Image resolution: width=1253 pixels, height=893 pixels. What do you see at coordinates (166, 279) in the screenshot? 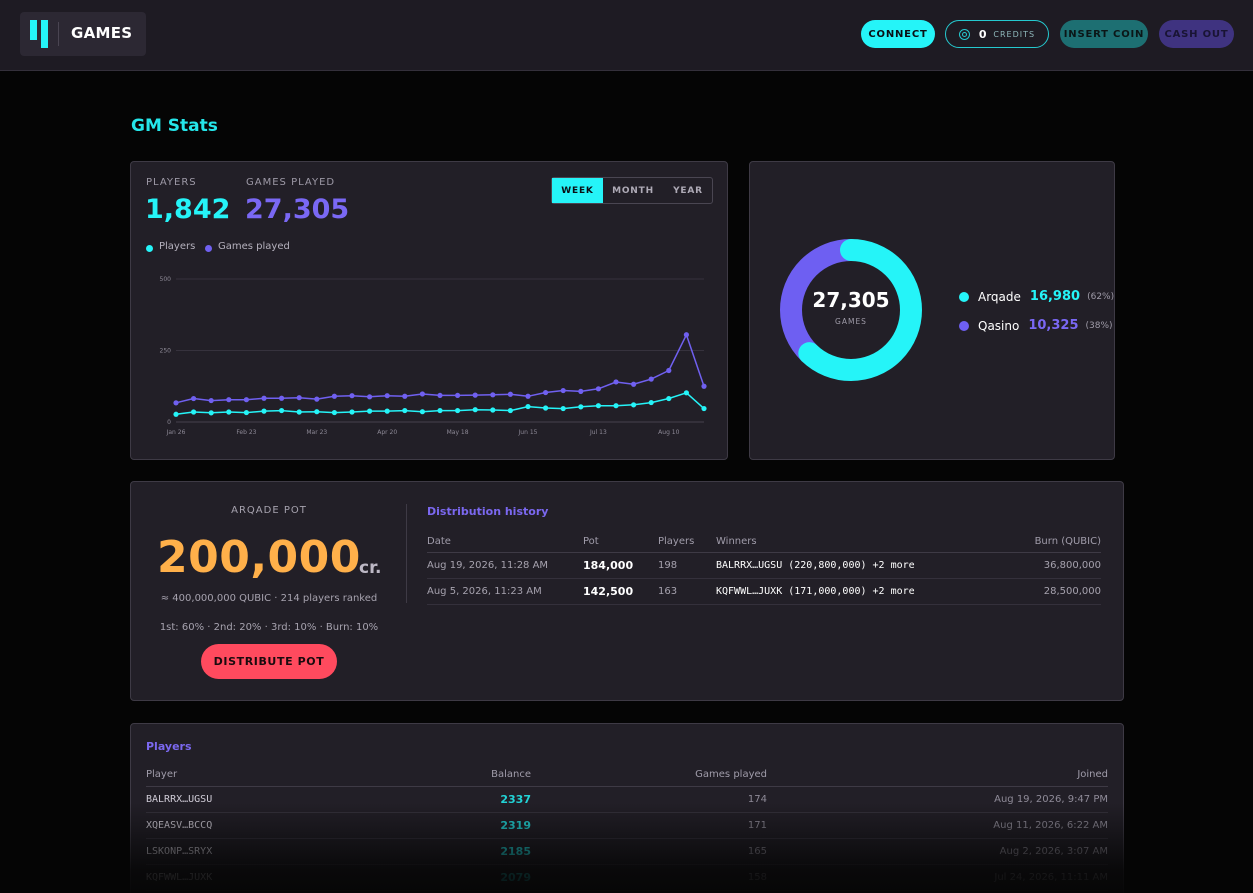
I see `y-tick-label: 500` at bounding box center [166, 279].